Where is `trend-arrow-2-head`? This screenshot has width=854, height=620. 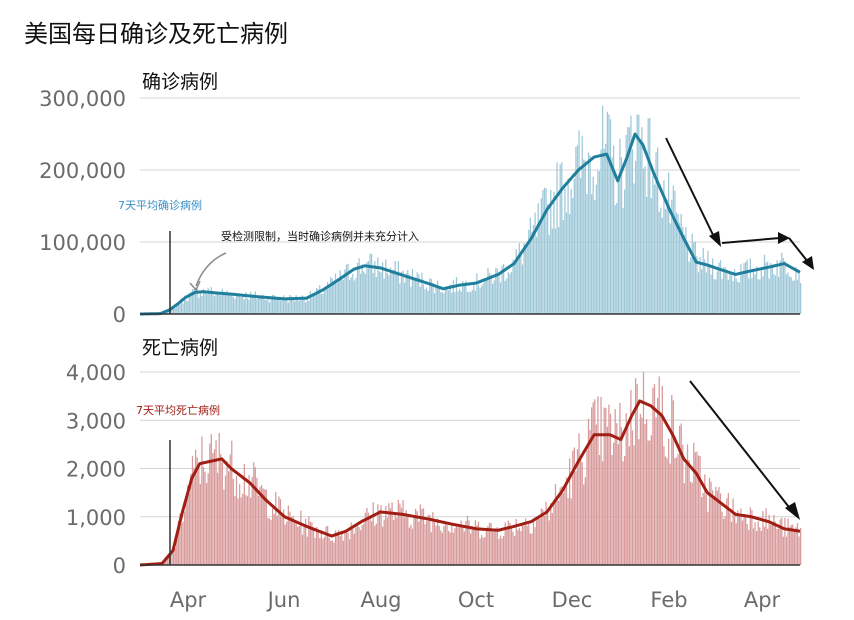 trend-arrow-2-head is located at coordinates (784, 238).